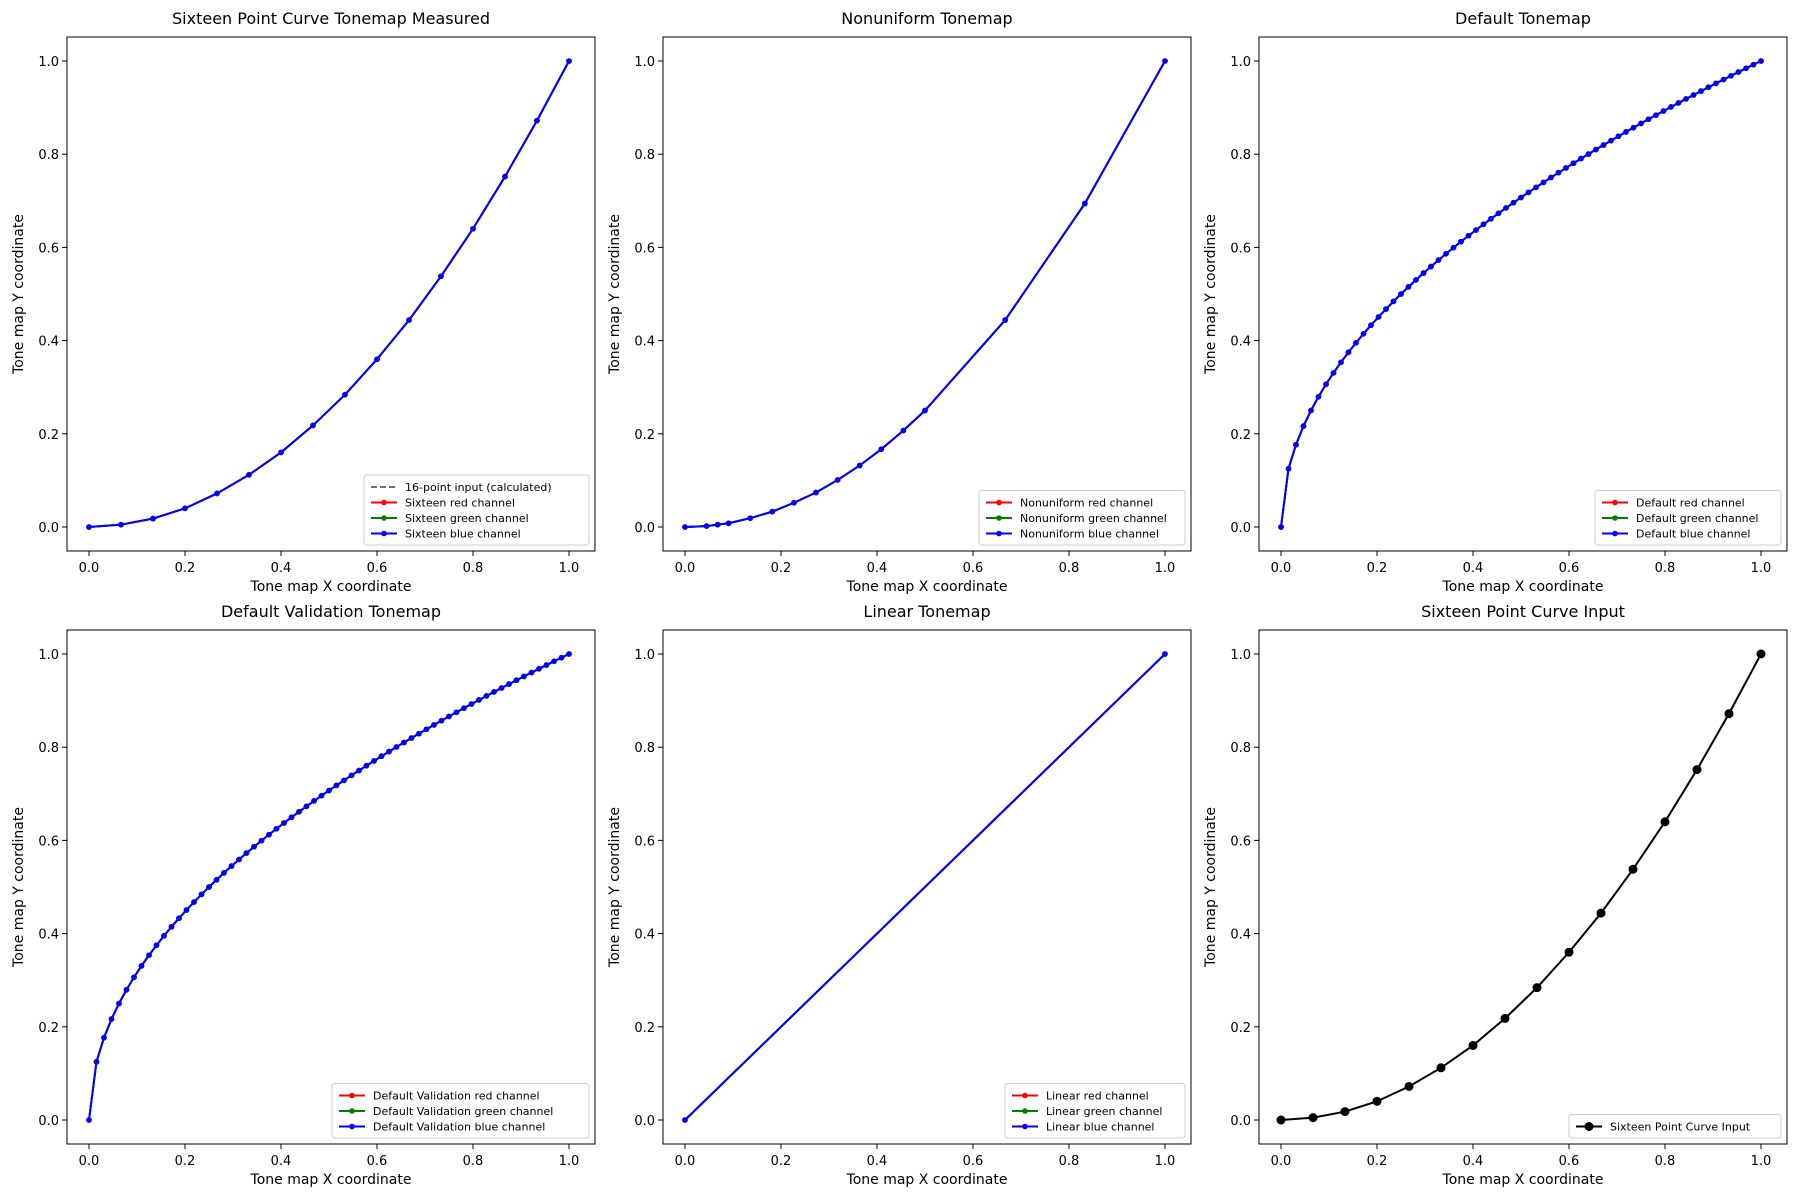  Describe the element at coordinates (877, 568) in the screenshot. I see `x-tick-label: 0.4` at that location.